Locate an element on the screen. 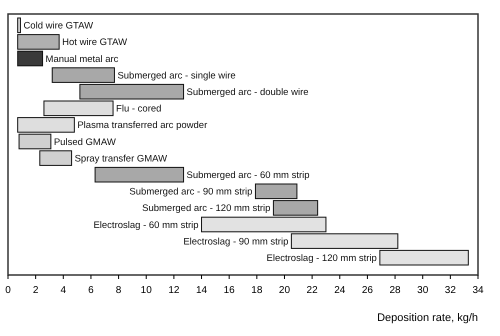 Image resolution: width=500 pixels, height=336 pixels. y-tick-label: Submerged arc - double wire is located at coordinates (247, 92).